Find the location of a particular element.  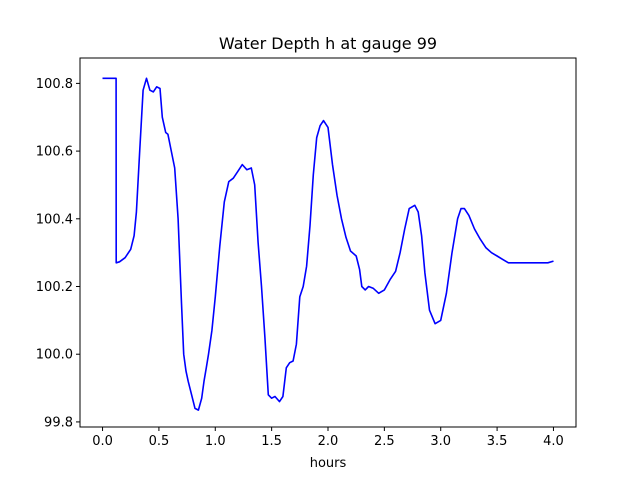

x-tick-label: 4.0 is located at coordinates (553, 441).